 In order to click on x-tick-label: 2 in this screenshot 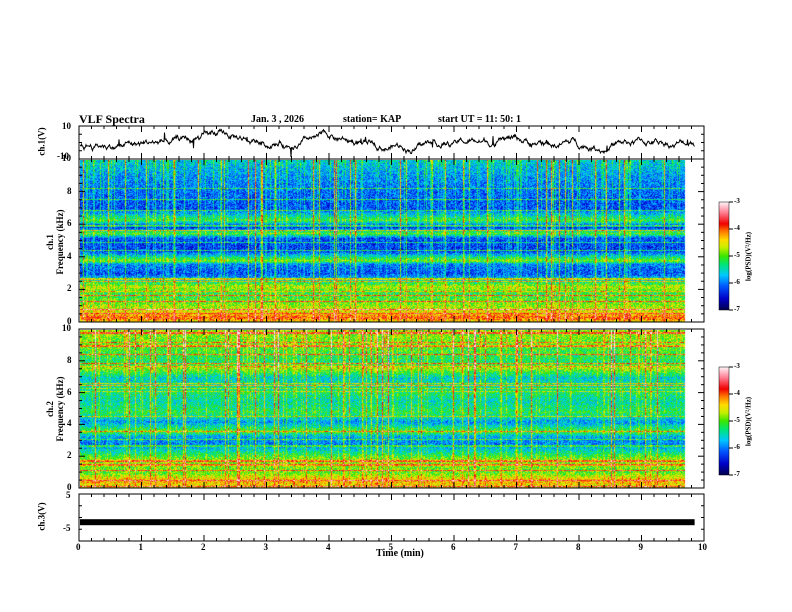, I will do `click(203, 547)`.